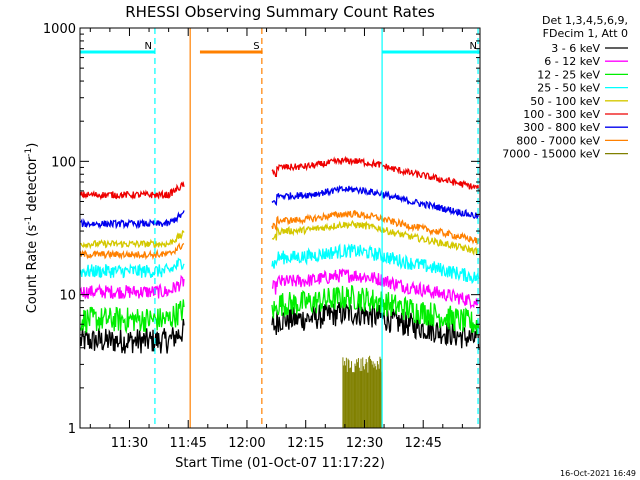 The width and height of the screenshot is (640, 480). What do you see at coordinates (568, 88) in the screenshot?
I see `legend-label: 25 - 50 keV` at bounding box center [568, 88].